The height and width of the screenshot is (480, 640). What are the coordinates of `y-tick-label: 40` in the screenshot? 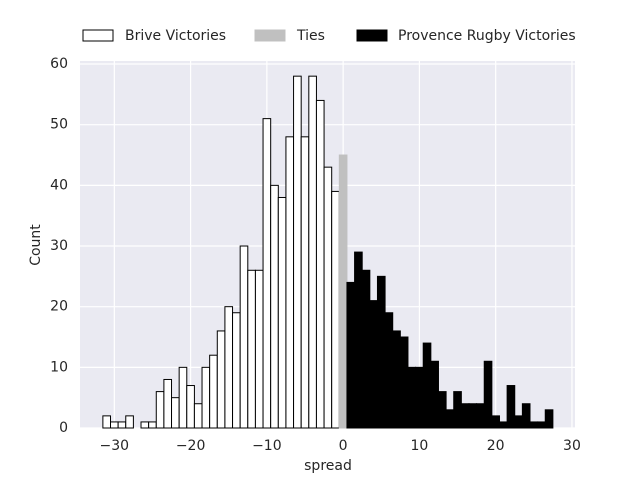 It's located at (59, 185).